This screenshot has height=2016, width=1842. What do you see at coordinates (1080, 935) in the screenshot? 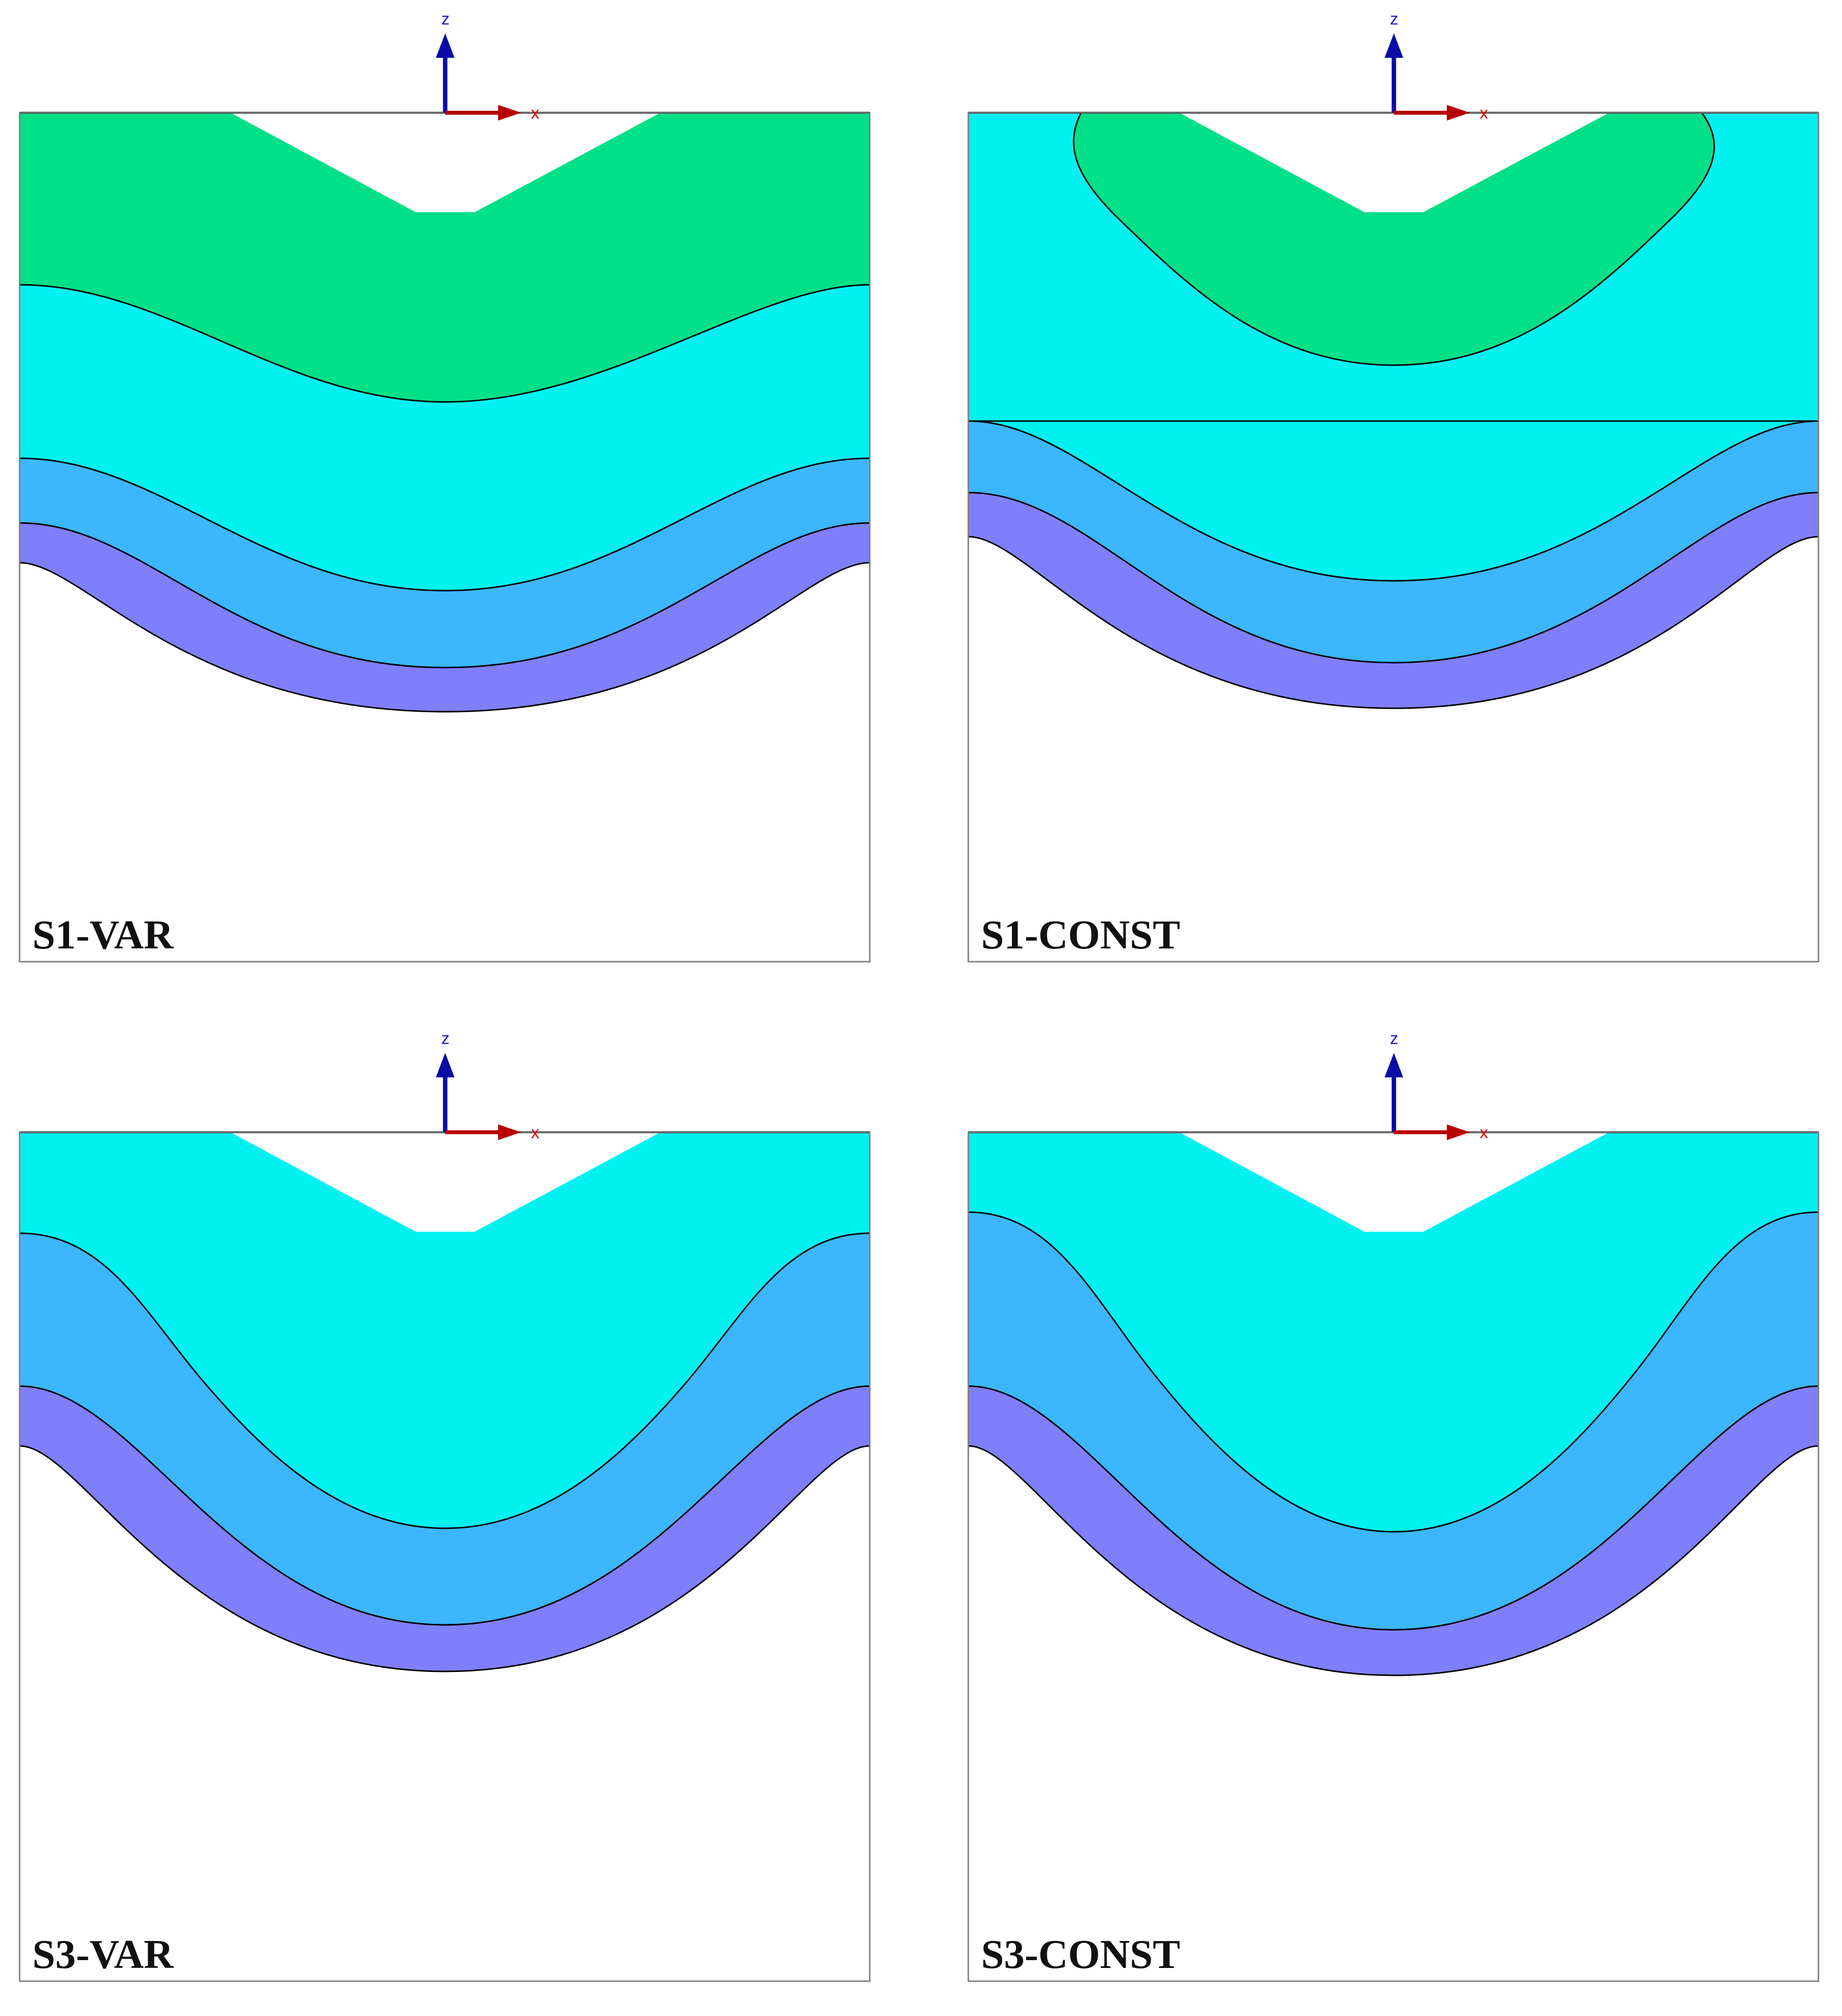
I see `panel-label: S1-CONST` at bounding box center [1080, 935].